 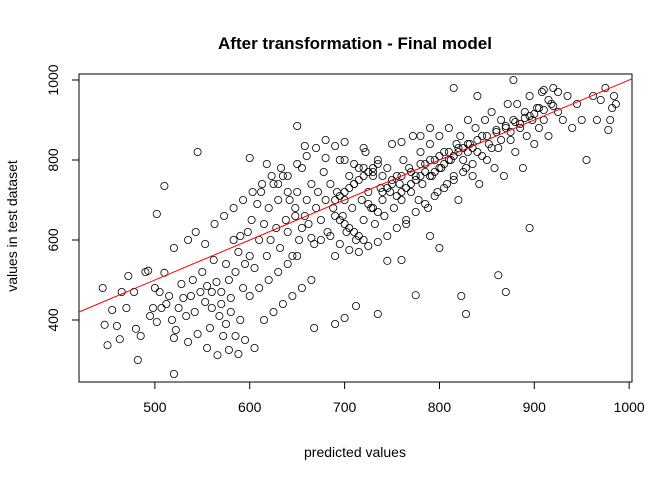 I want to click on x-tick-label: 500, so click(x=155, y=407).